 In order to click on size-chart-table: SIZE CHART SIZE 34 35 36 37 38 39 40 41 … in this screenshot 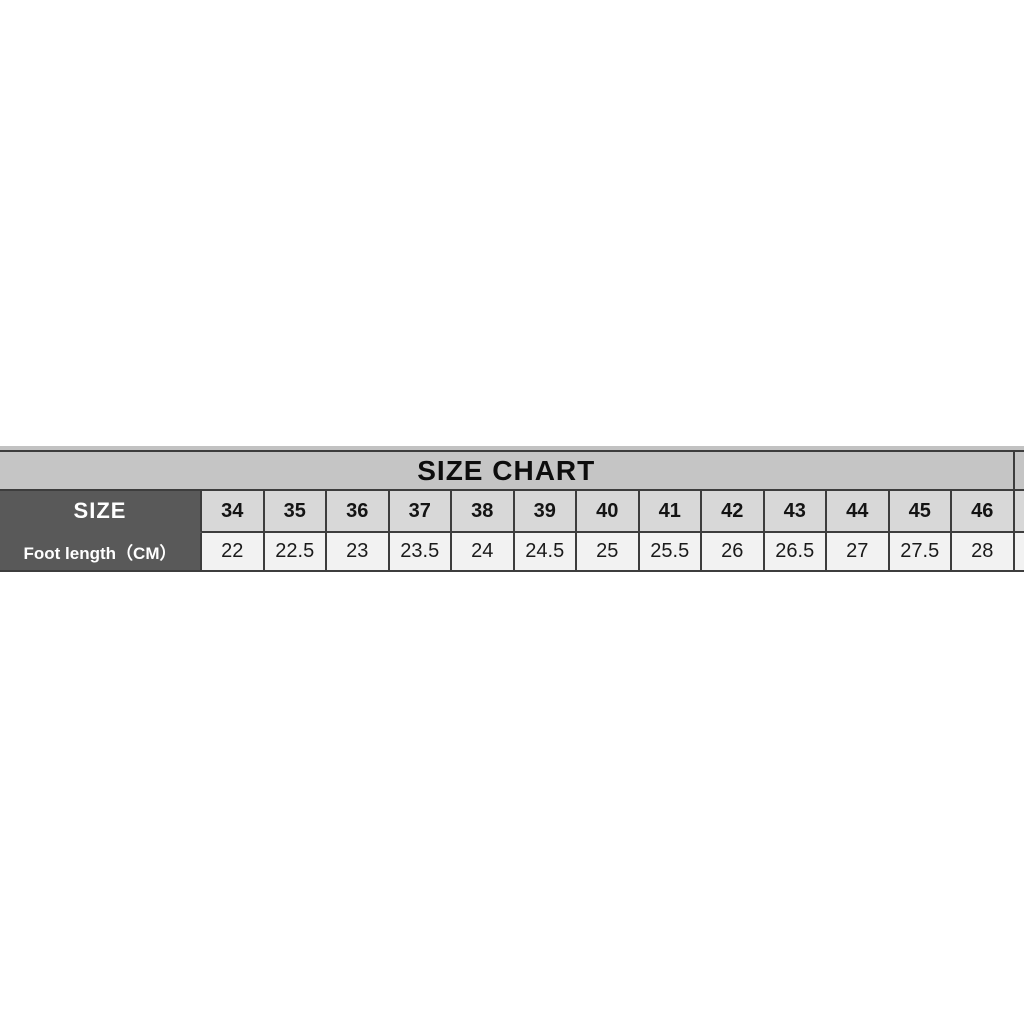, I will do `click(512, 511)`.